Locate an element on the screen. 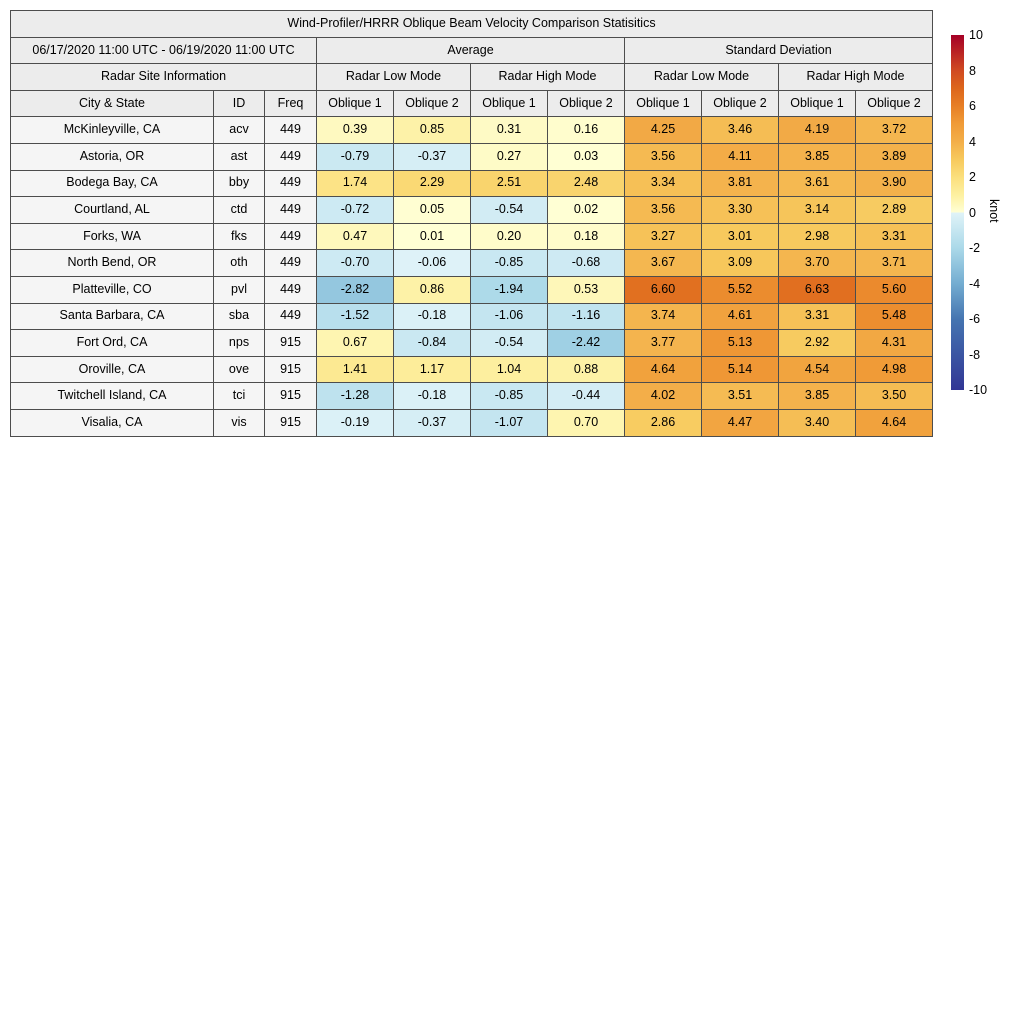  value-cell-avg_low_oblique1: 0.47 is located at coordinates (355, 236).